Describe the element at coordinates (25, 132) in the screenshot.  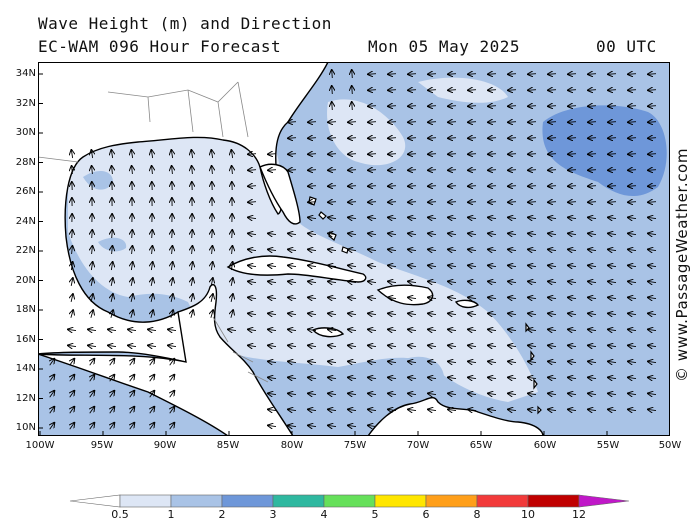
I see `lat-label: 30N` at that location.